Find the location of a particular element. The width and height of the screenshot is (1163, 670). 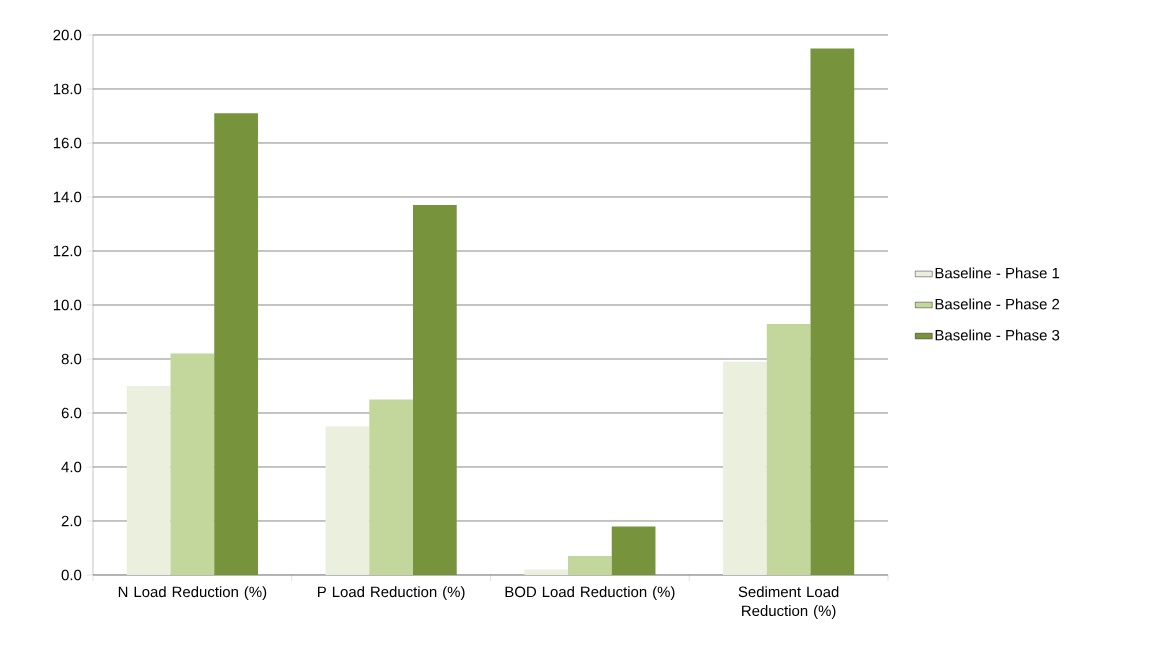

y-tick-label: 4.0 is located at coordinates (71, 467).